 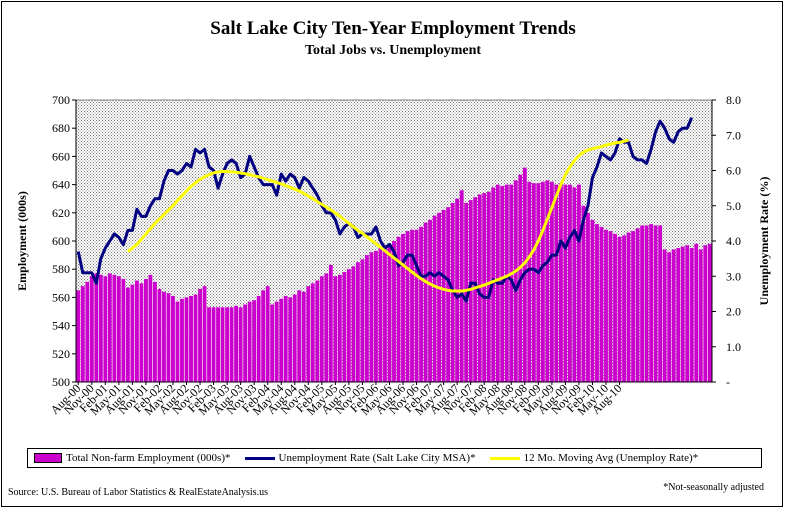 I want to click on y2-tick-label: 1.0, so click(x=733, y=347).